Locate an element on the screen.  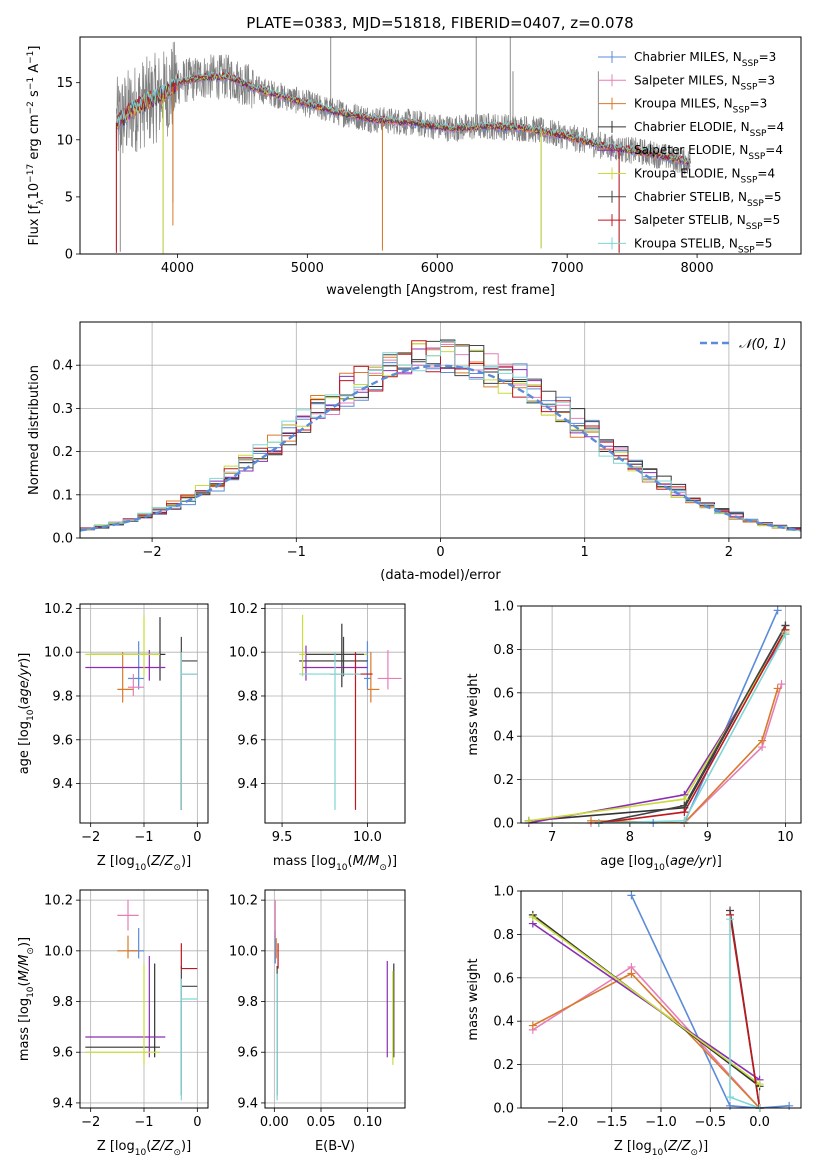
weight-line-chab_elodie is located at coordinates (657, 723).